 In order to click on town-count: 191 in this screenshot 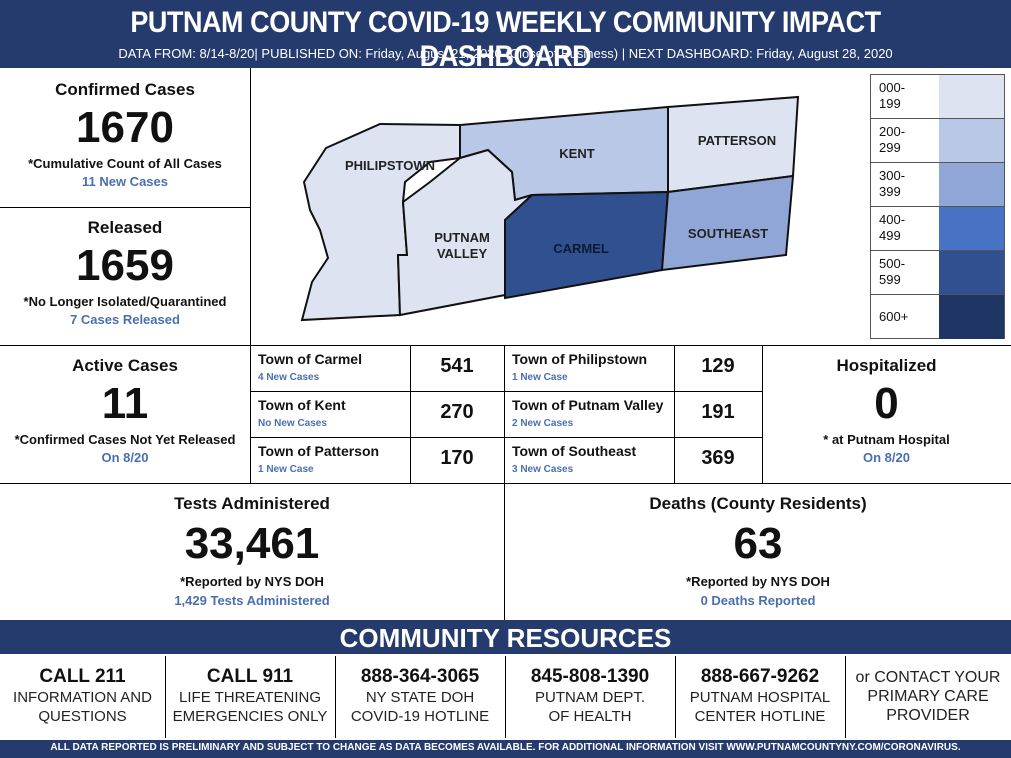, I will do `click(718, 412)`.